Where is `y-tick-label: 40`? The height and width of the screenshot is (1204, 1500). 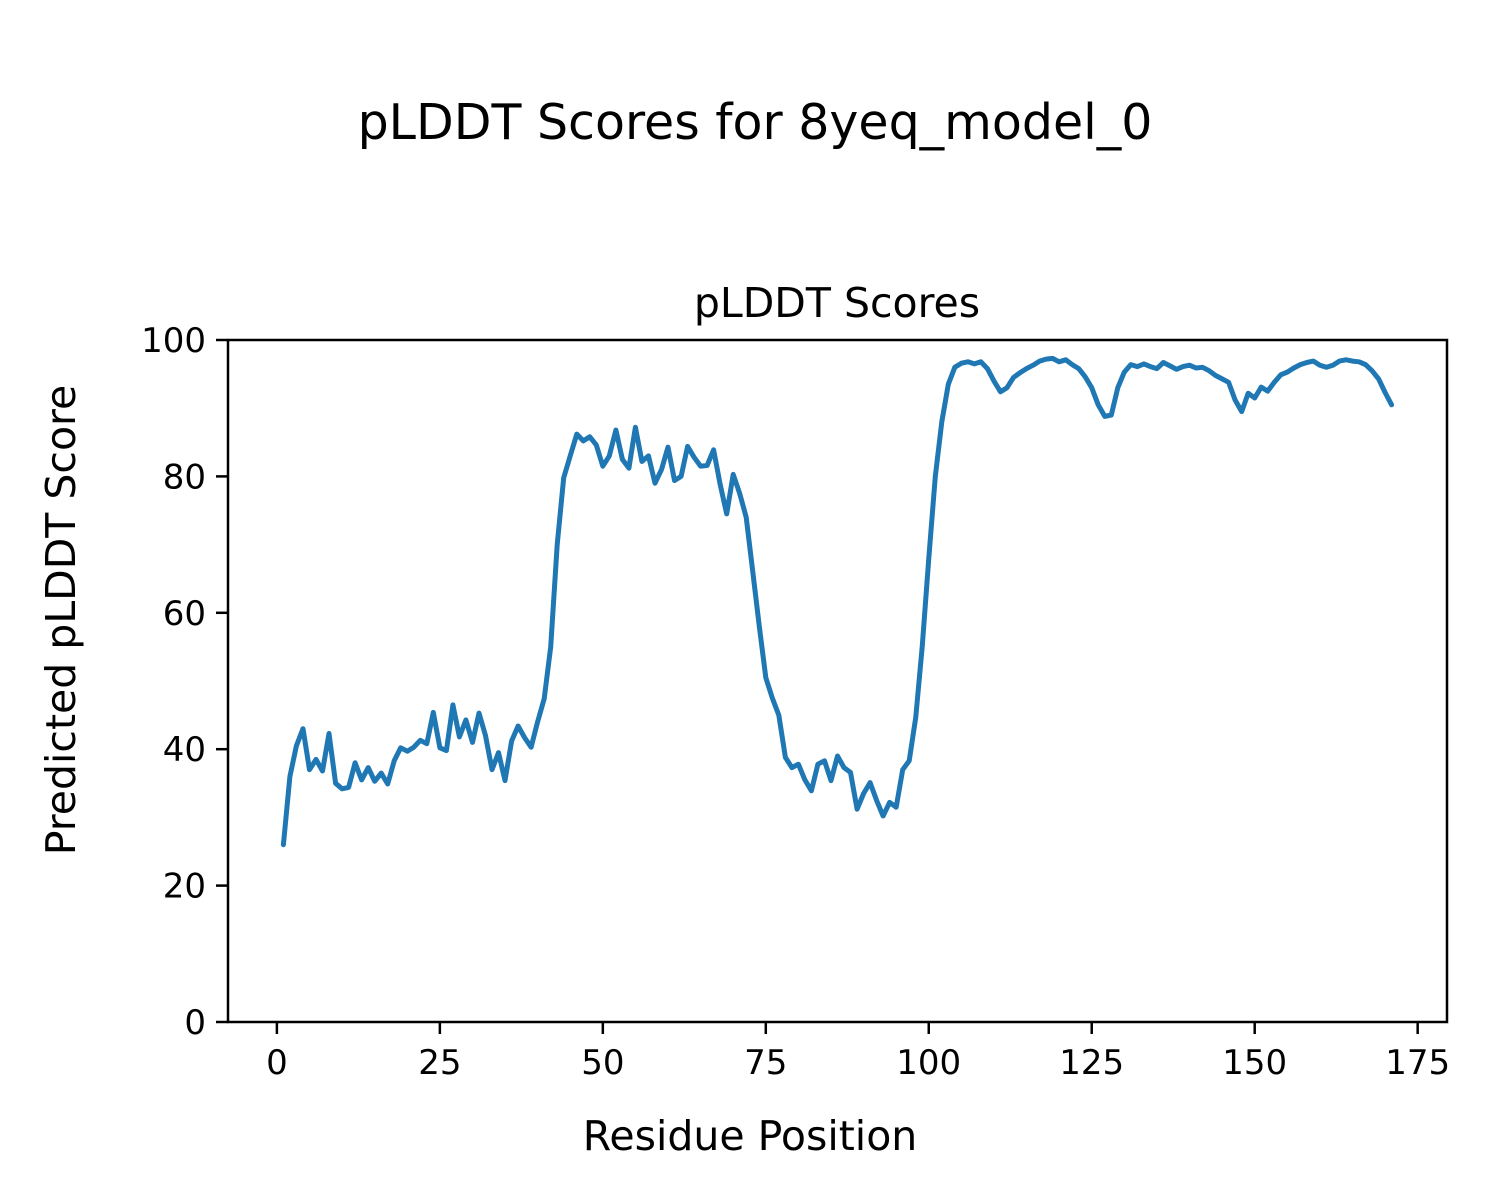 y-tick-label: 40 is located at coordinates (184, 750).